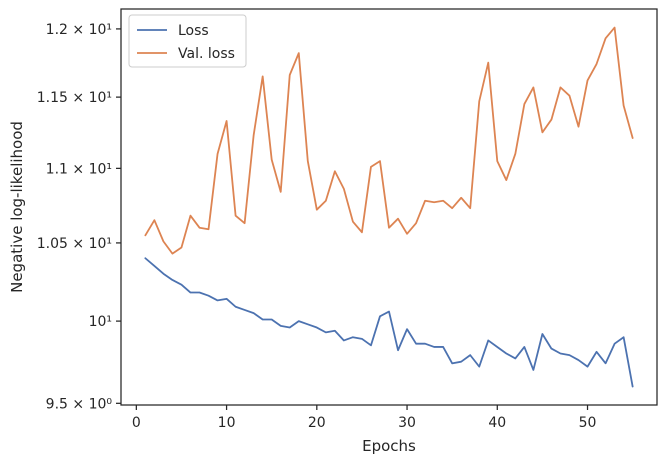 The height and width of the screenshot is (463, 667). Describe the element at coordinates (136, 423) in the screenshot. I see `x-tick-label: 0` at that location.